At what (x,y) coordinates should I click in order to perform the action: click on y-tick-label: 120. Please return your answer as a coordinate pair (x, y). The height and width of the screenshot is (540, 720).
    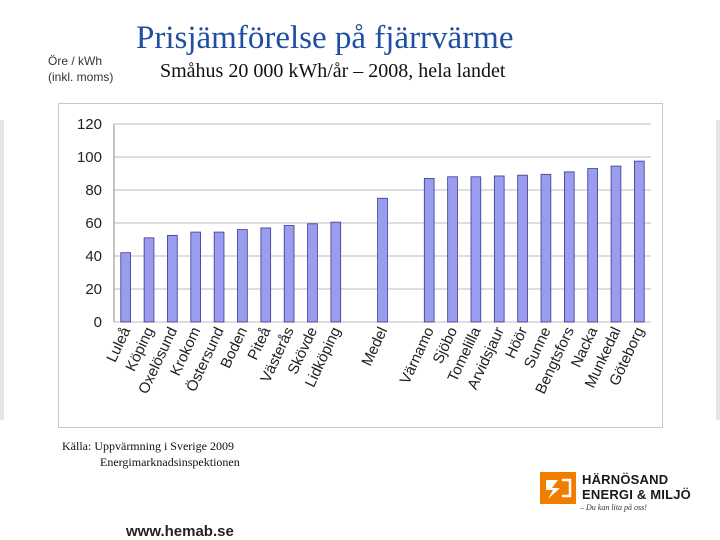
    Looking at the image, I should click on (89, 124).